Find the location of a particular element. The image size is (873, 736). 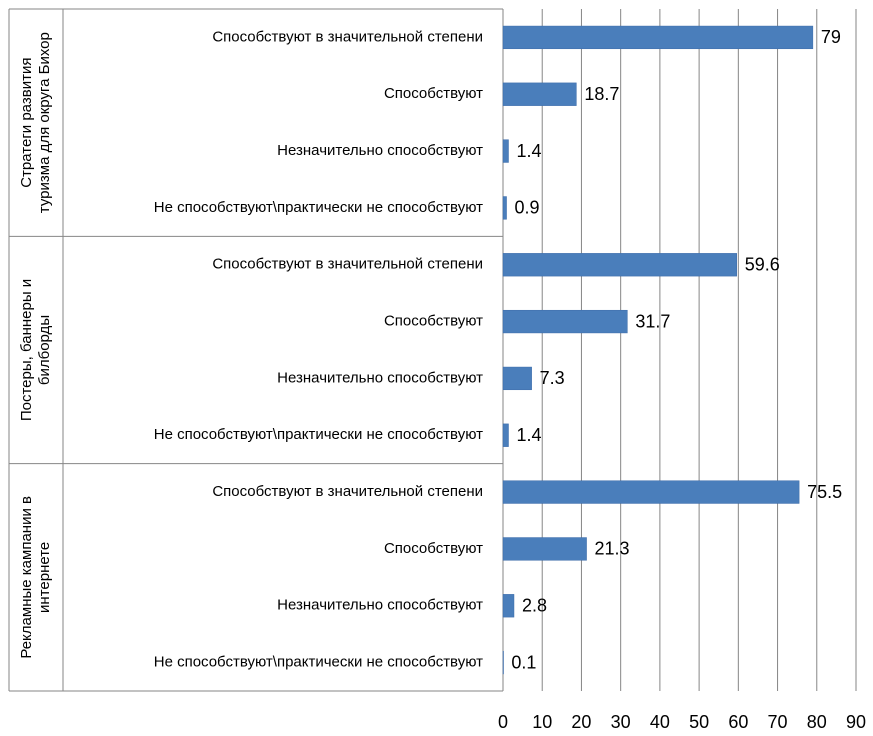

data-label: 75.5 is located at coordinates (824, 492).